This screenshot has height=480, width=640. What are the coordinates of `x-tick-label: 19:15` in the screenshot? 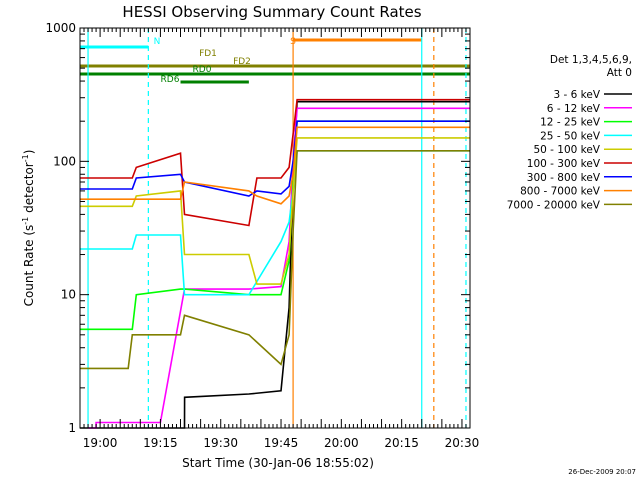 It's located at (160, 443).